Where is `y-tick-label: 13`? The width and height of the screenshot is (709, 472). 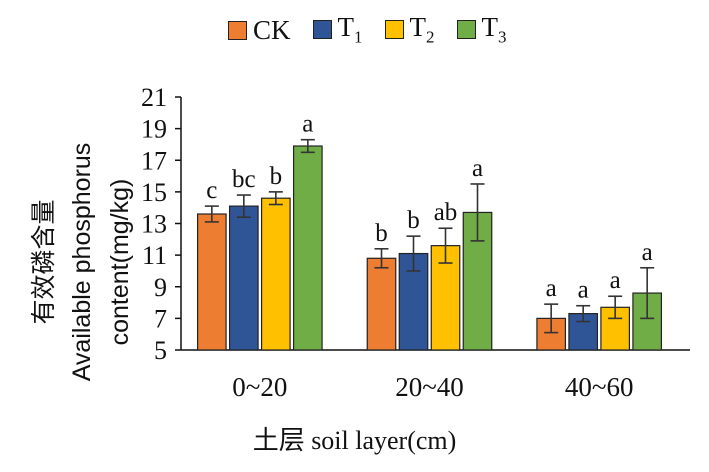
y-tick-label: 13 is located at coordinates (154, 224).